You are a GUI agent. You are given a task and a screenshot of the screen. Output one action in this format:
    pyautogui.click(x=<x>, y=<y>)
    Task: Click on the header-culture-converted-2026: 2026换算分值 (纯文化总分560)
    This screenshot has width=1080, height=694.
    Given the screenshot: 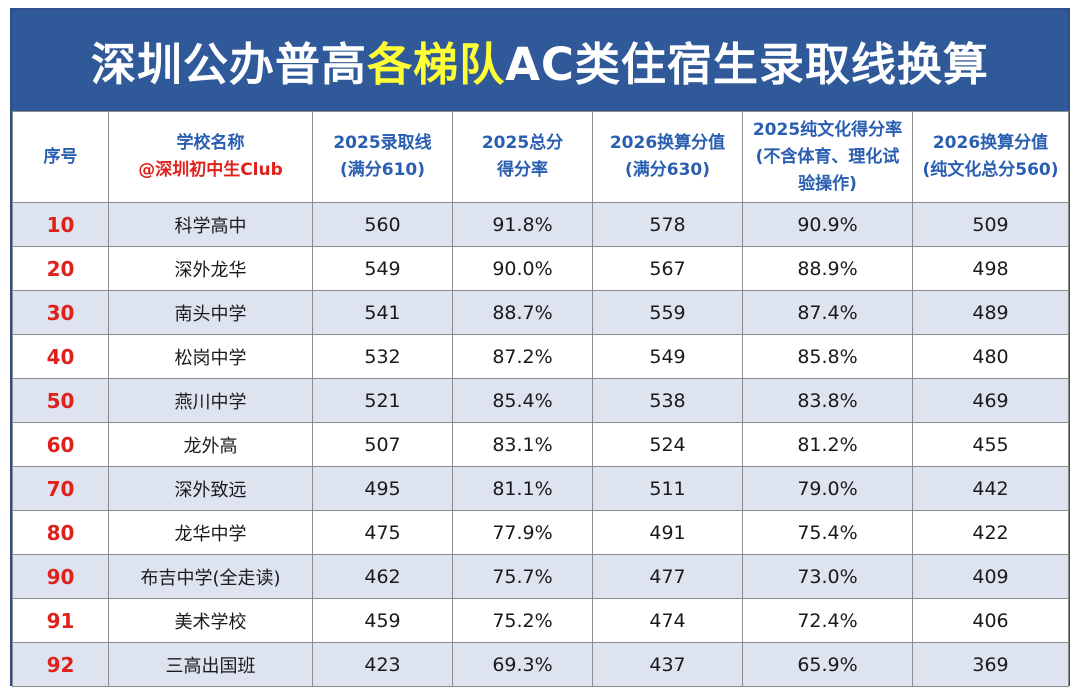 What is the action you would take?
    pyautogui.click(x=990, y=157)
    